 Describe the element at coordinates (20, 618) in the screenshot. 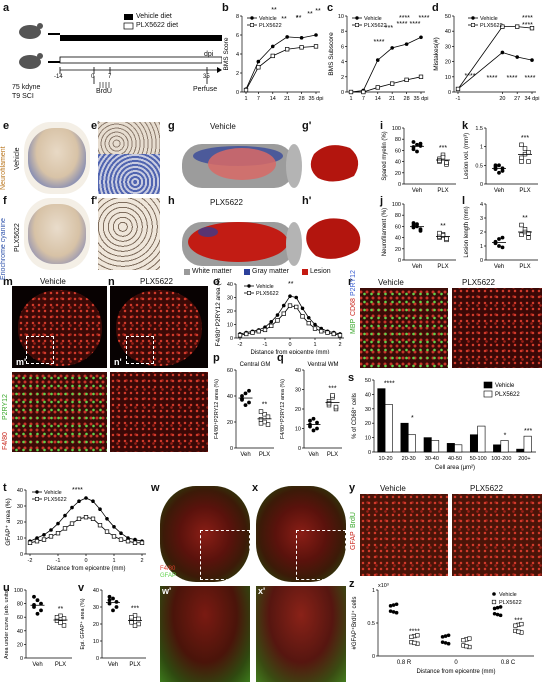

I see `y-tick-label: 60` at that location.